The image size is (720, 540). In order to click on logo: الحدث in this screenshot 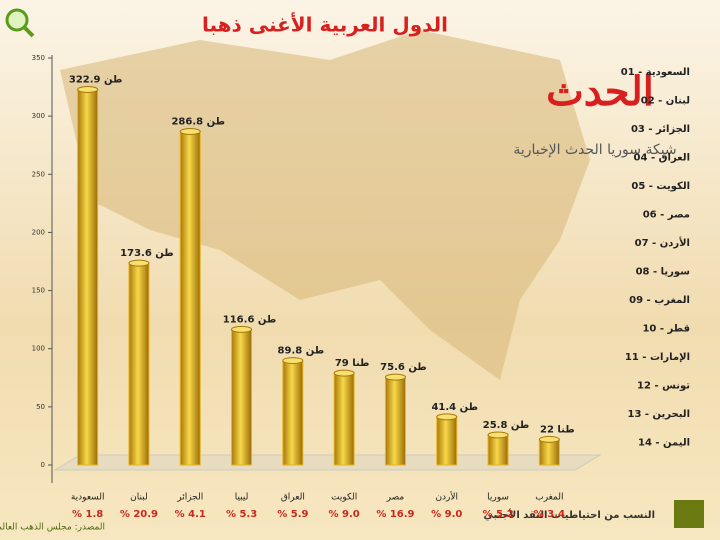, I will do `click(600, 91)`.